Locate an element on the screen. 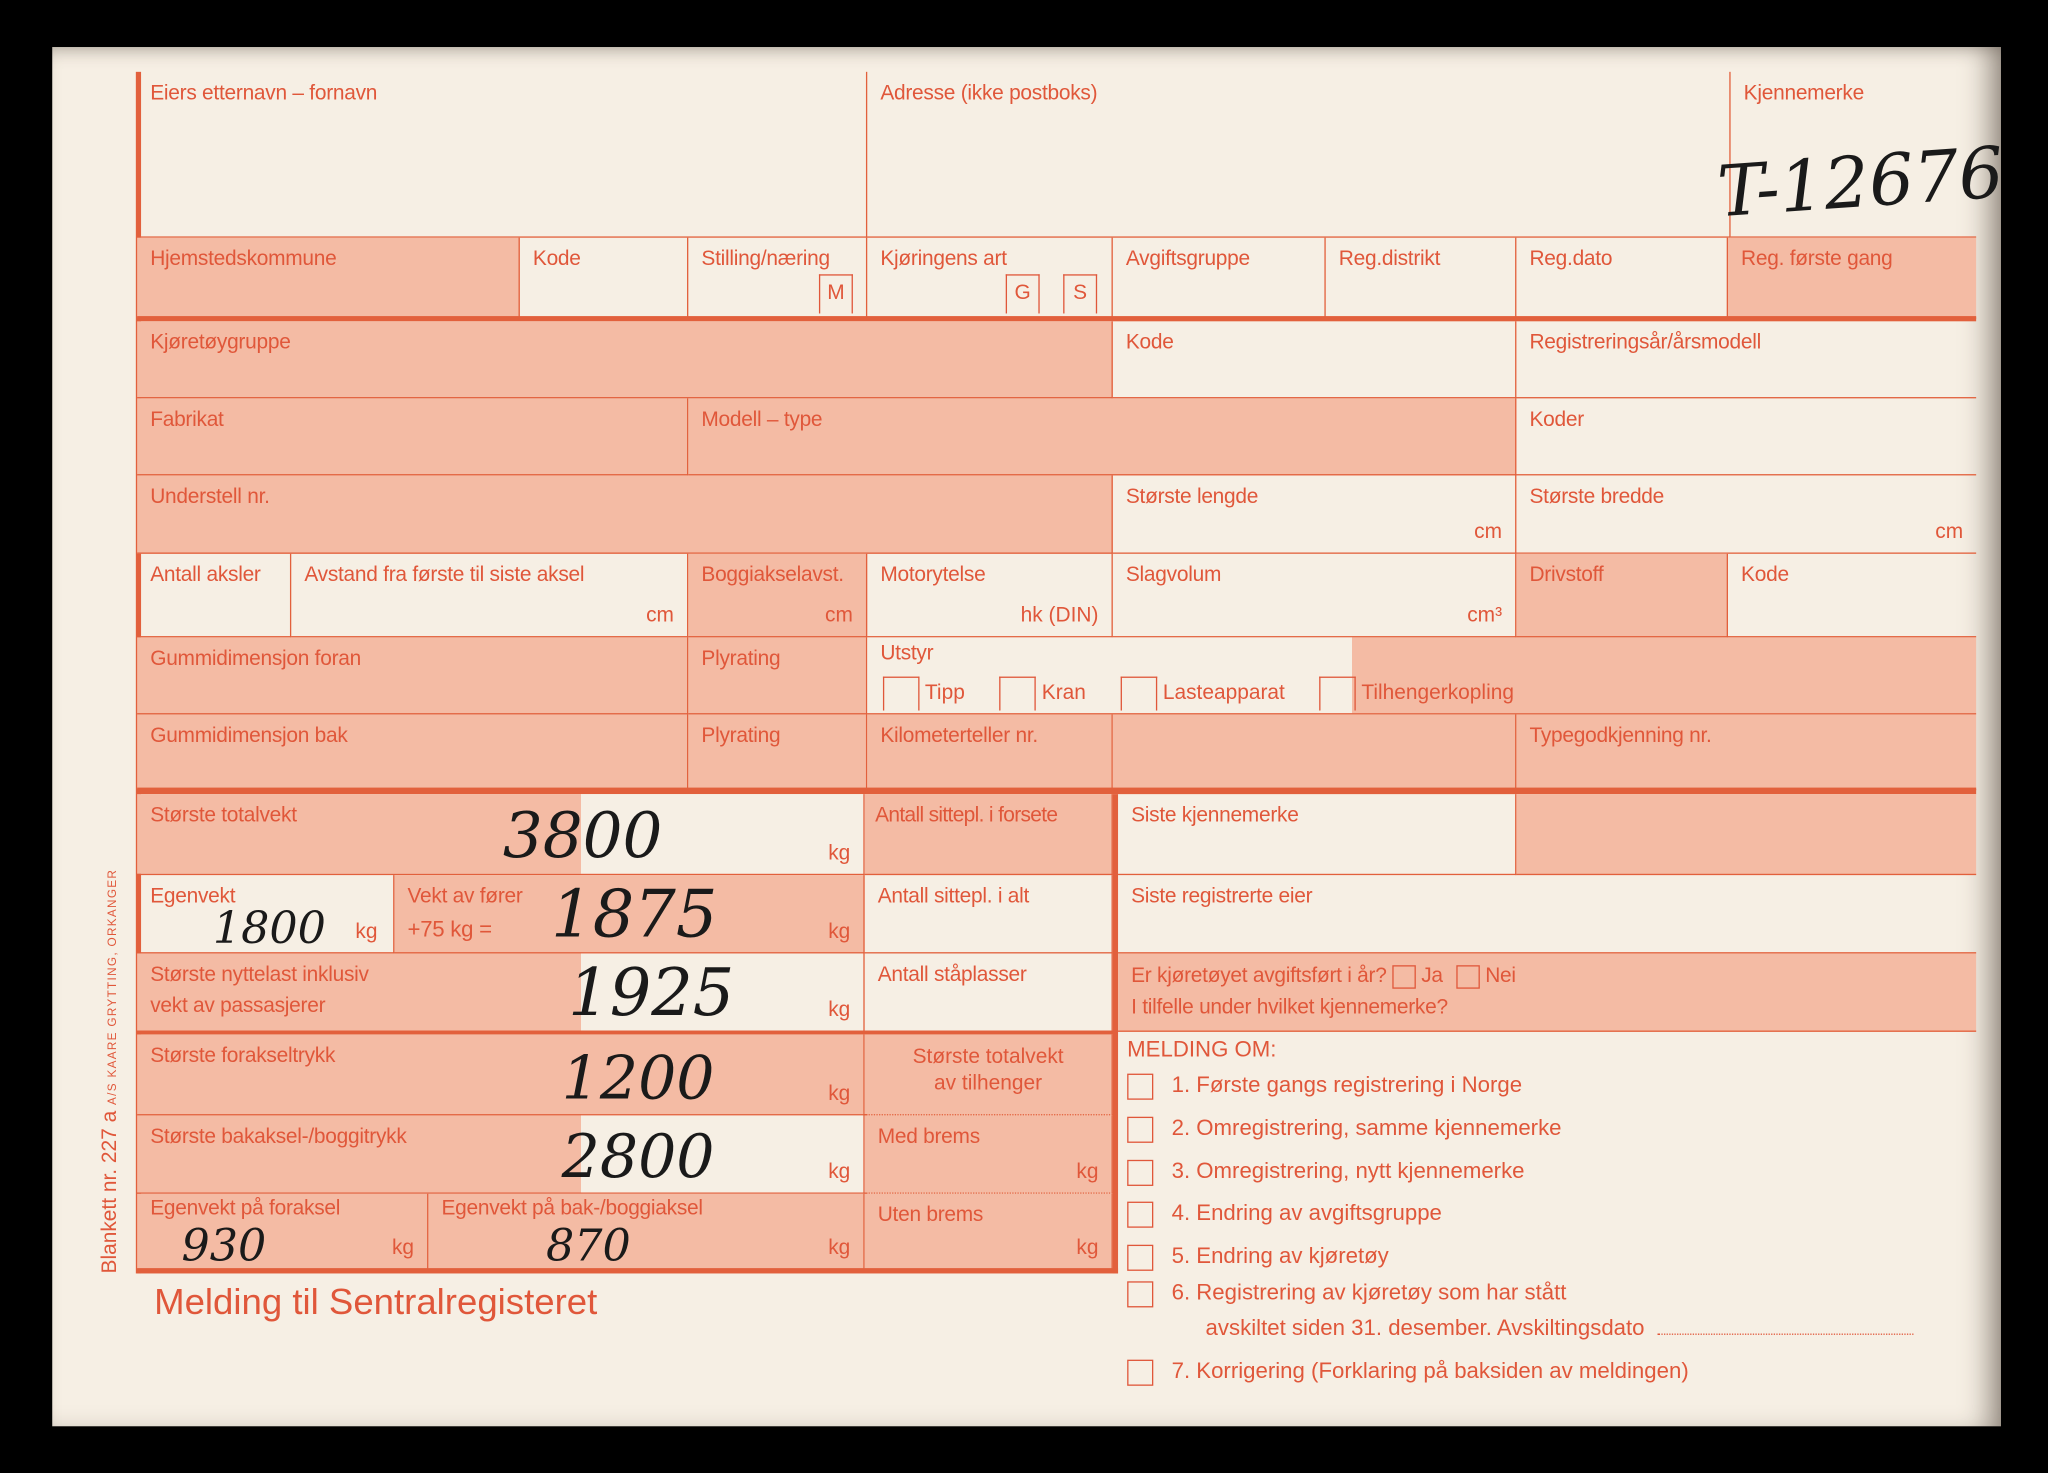 Image resolution: width=2048 pixels, height=1473 pixels. field-avstand: Avstand fra første til siste aksel cm is located at coordinates (490, 595).